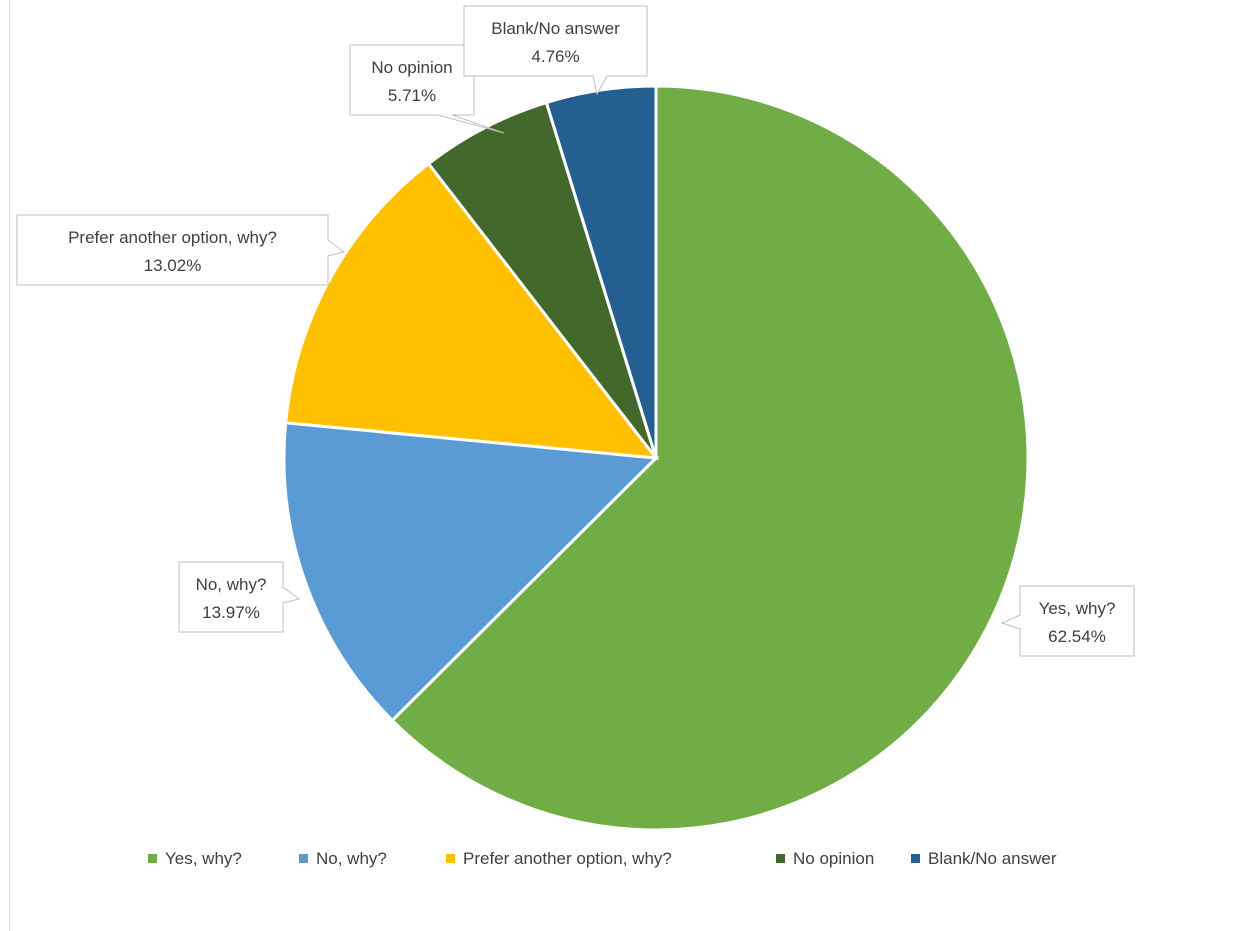 This screenshot has width=1251, height=931. Describe the element at coordinates (555, 28) in the screenshot. I see `data-label-category: Blank/No answer` at that location.